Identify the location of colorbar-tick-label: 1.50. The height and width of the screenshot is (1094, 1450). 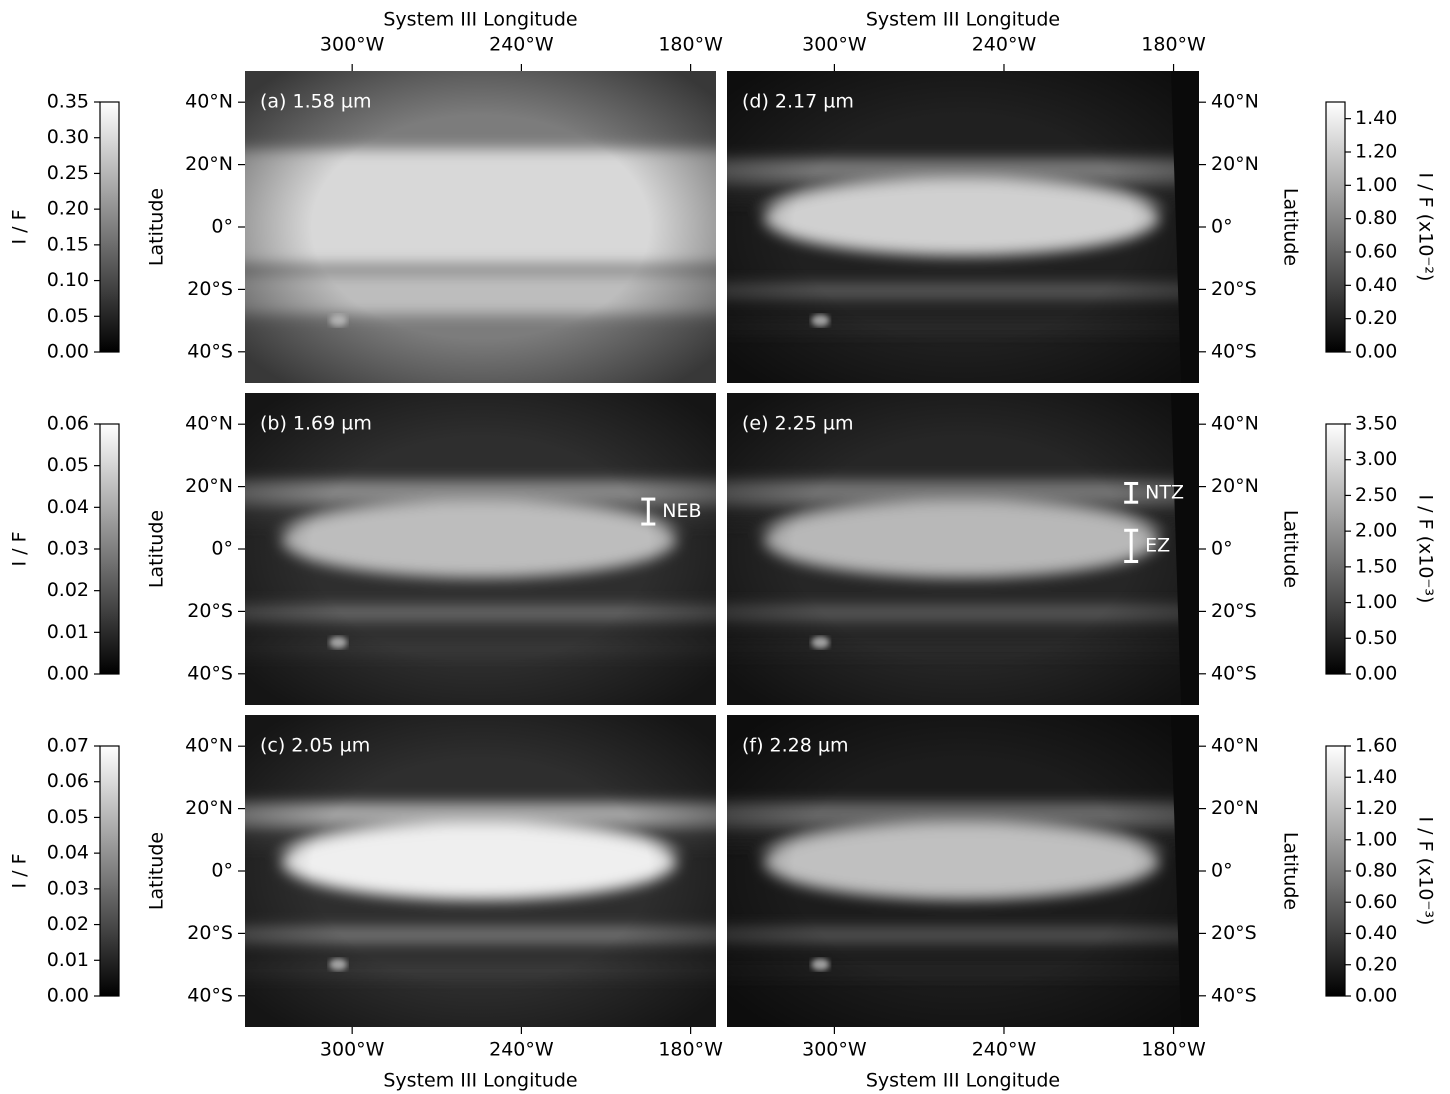
(1376, 566).